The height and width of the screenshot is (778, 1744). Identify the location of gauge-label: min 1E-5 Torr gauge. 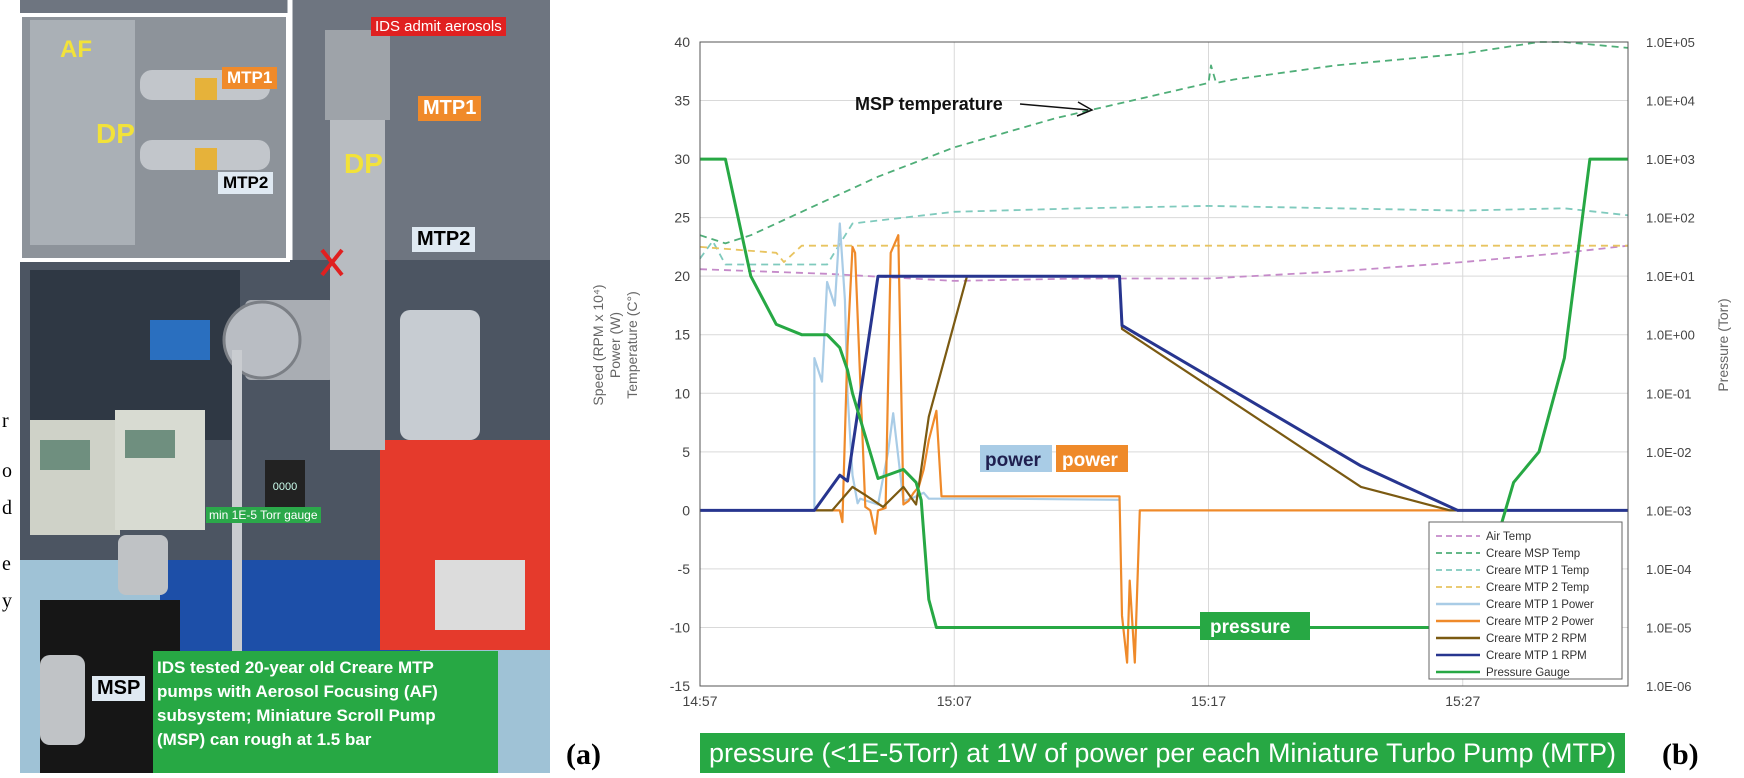
(263, 515).